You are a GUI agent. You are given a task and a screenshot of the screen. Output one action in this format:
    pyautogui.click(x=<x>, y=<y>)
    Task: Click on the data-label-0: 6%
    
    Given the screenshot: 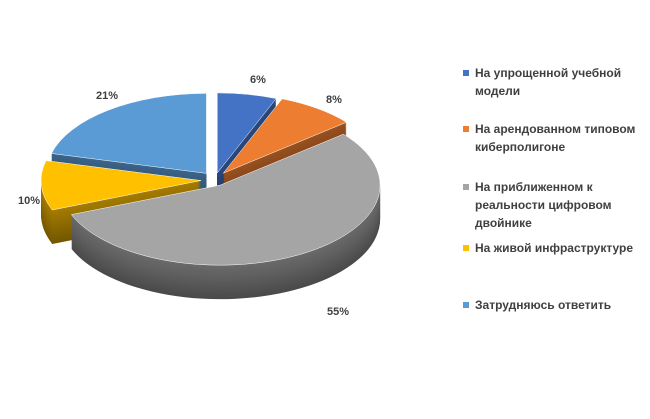 What is the action you would take?
    pyautogui.click(x=258, y=80)
    